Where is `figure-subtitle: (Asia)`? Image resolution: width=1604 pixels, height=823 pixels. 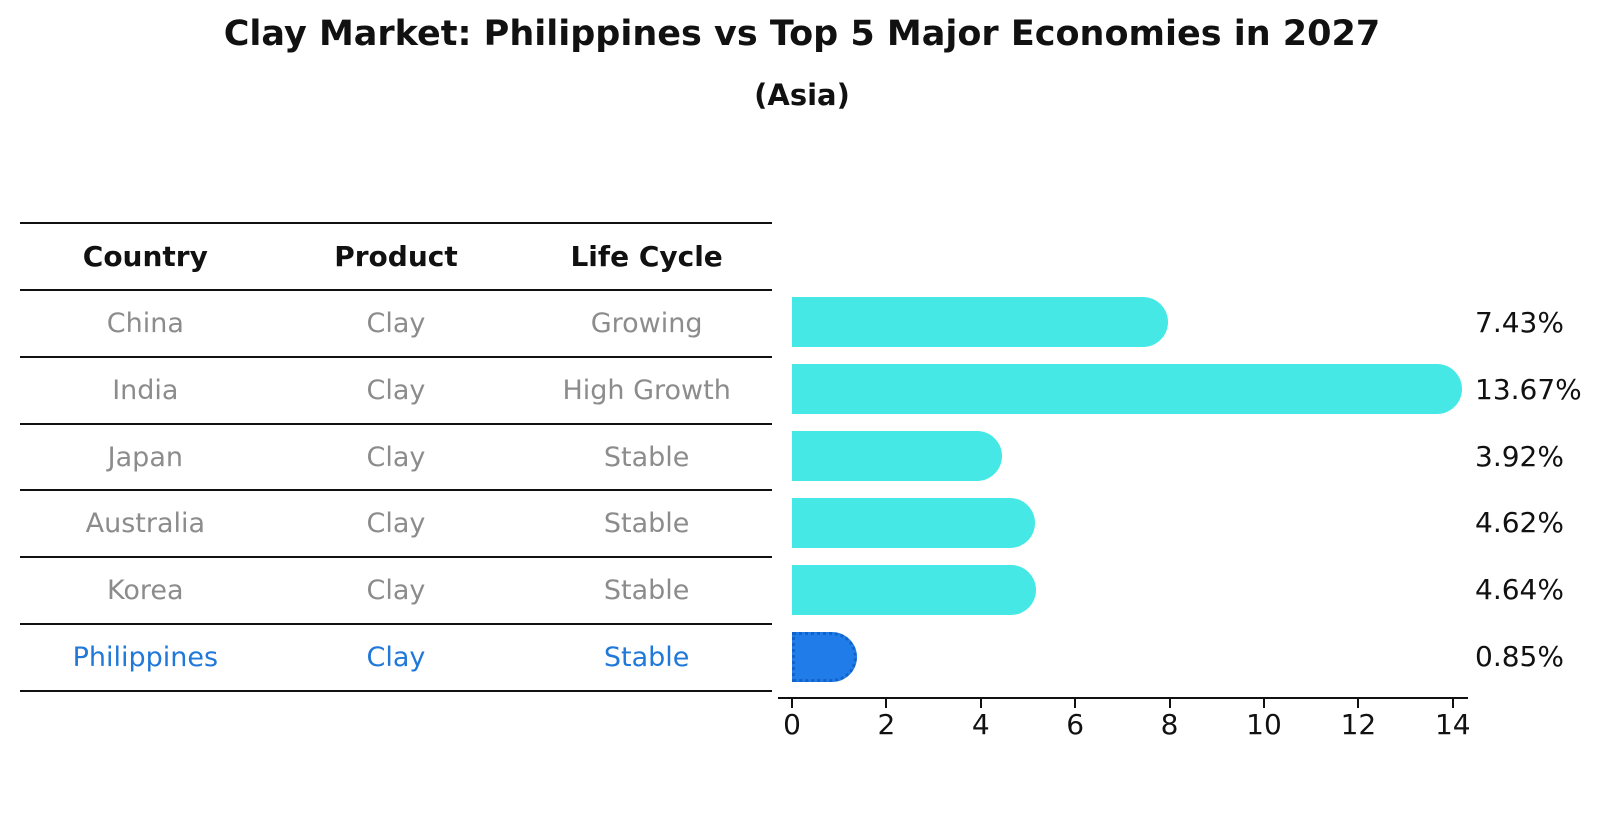
figure-subtitle: (Asia) is located at coordinates (802, 95).